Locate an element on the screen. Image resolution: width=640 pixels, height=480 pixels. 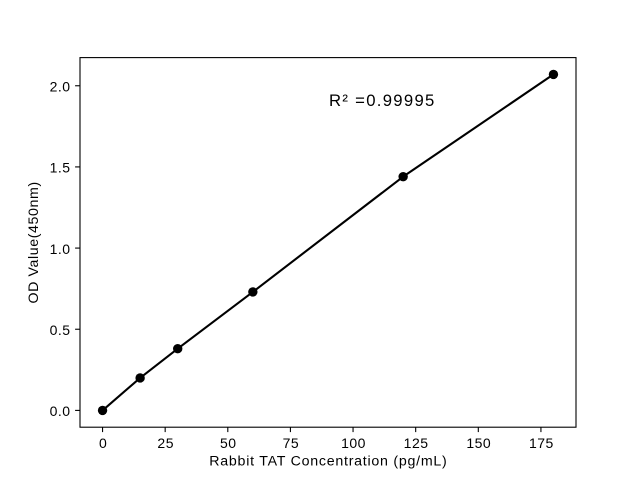
svg-text: 150 is located at coordinates (478, 443).